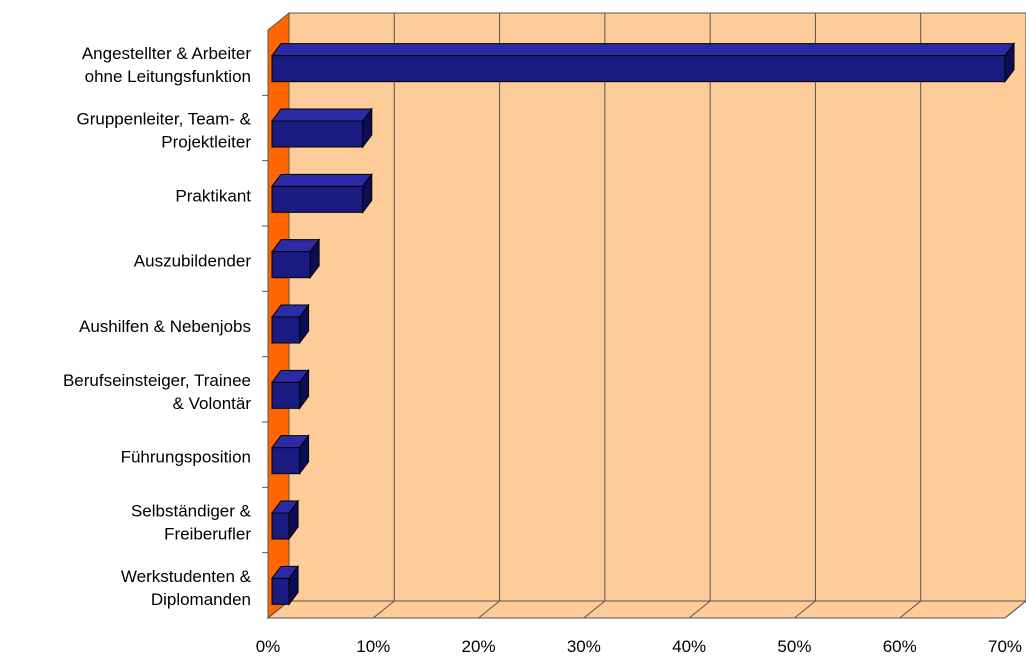 Image resolution: width=1026 pixels, height=657 pixels. Describe the element at coordinates (1005, 646) in the screenshot. I see `x-tick-label: 70%` at that location.